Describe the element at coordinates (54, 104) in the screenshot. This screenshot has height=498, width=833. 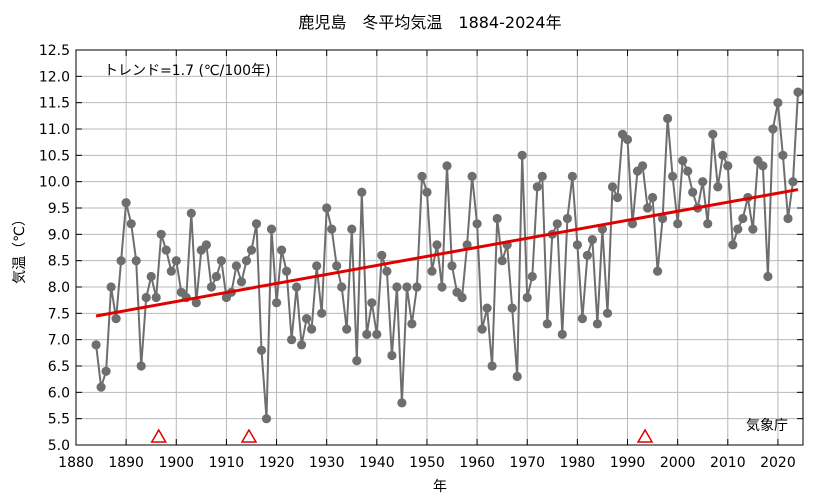
I see `y-tick-label: 11.5` at that location.